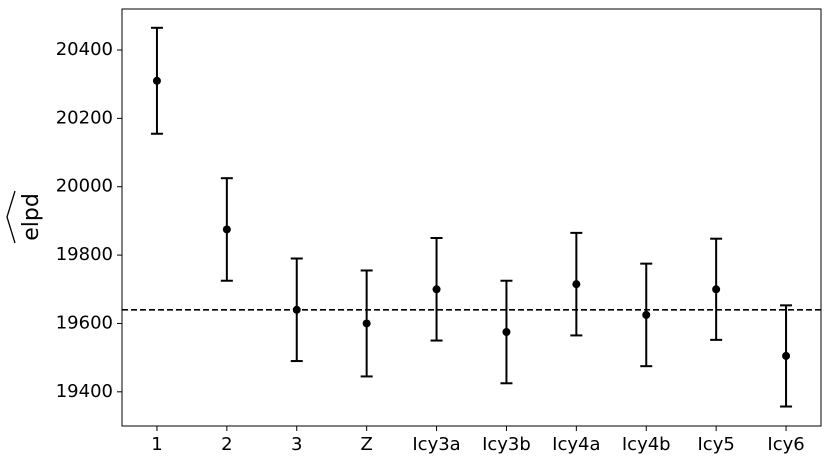 This screenshot has height=464, width=831. What do you see at coordinates (226, 444) in the screenshot?
I see `x-tick-label: 2` at bounding box center [226, 444].